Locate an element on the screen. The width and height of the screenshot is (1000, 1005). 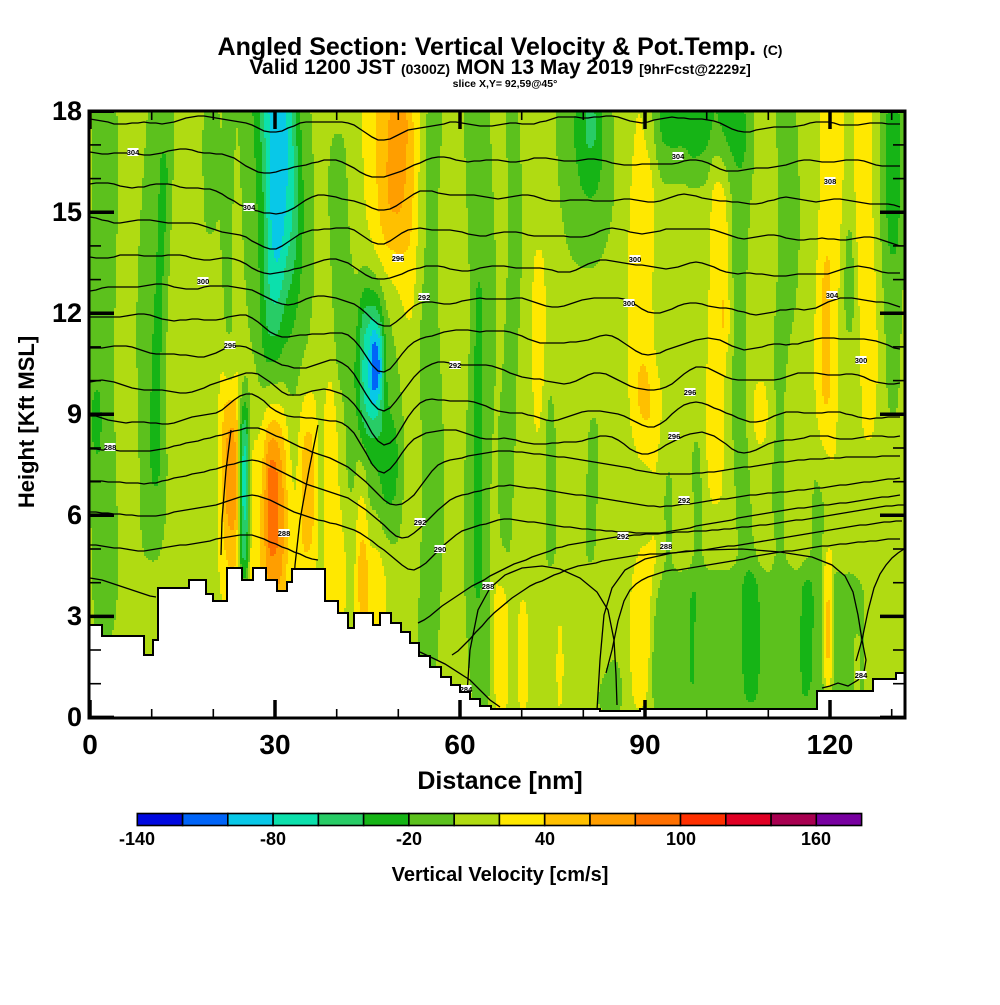
svg-text: -80 is located at coordinates (273, 839).